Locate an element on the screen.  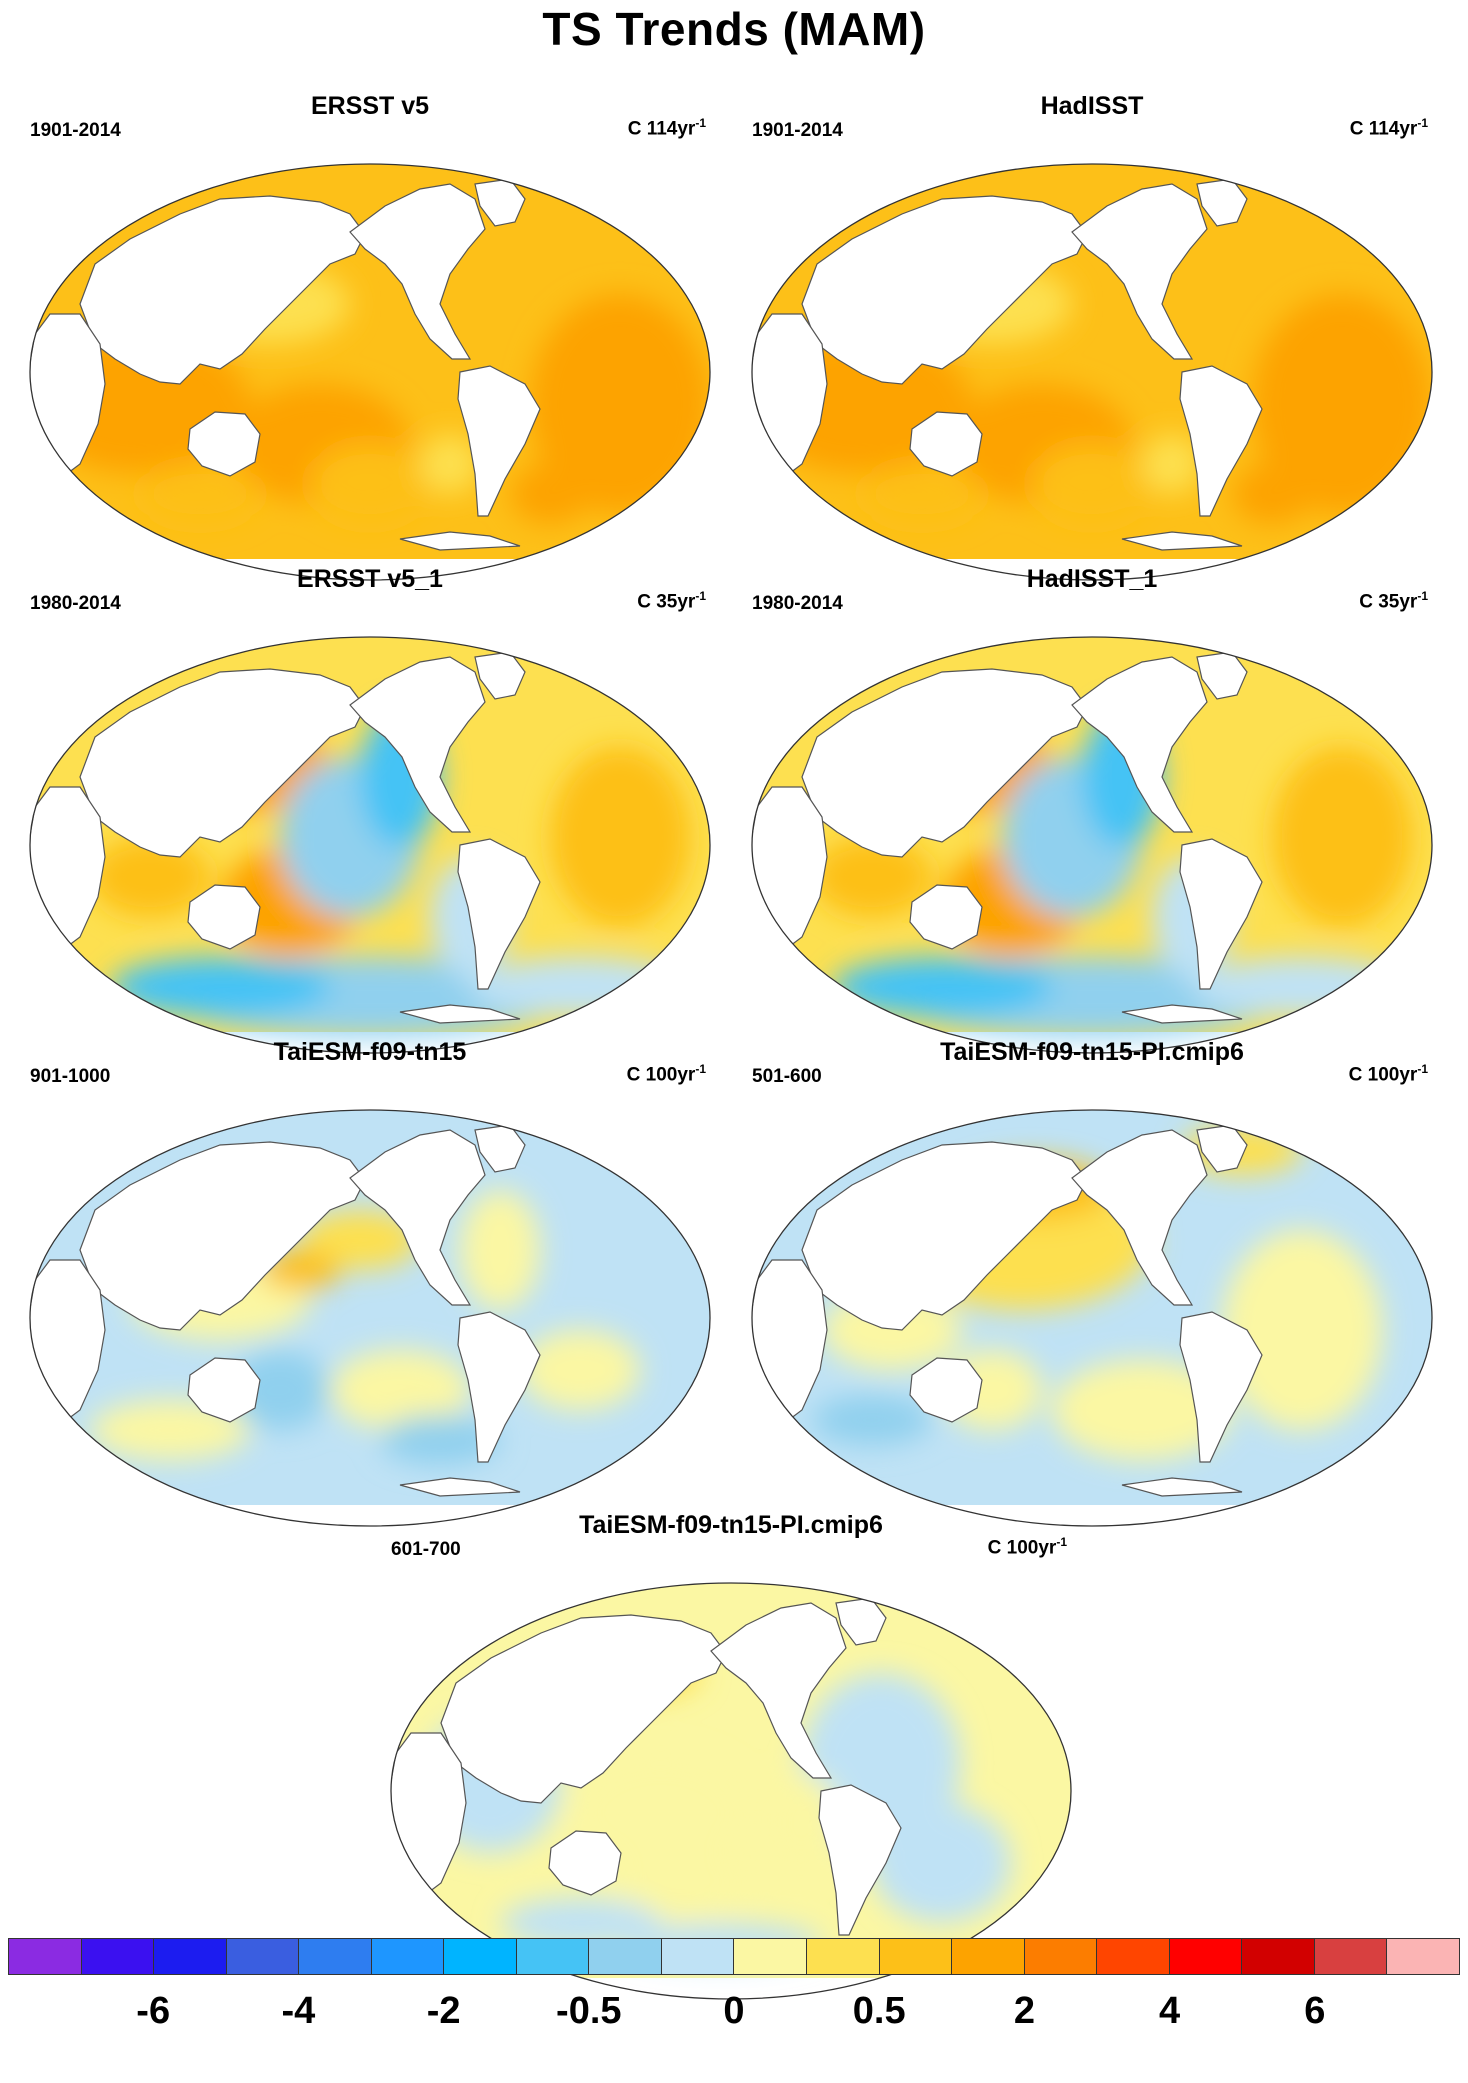
map-panel: TaiESM-f09-tn15-PI.cmip6 601-700 C 100yr-1 is located at coordinates (731, 1755).